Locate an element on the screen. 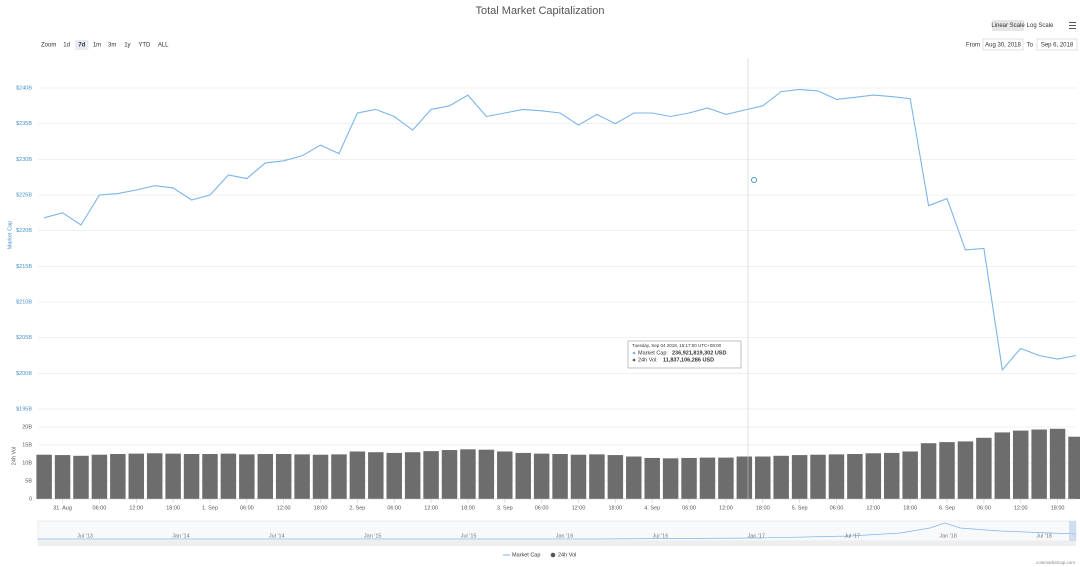 Image resolution: width=1080 pixels, height=567 pixels. from-input is located at coordinates (1003, 44).